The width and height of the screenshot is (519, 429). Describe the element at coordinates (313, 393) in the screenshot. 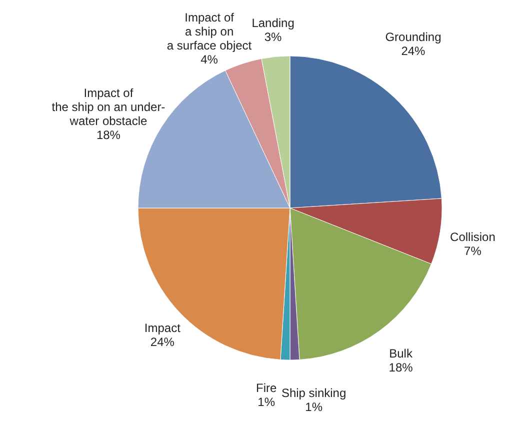

I see `slice-label: Ship sinking` at that location.